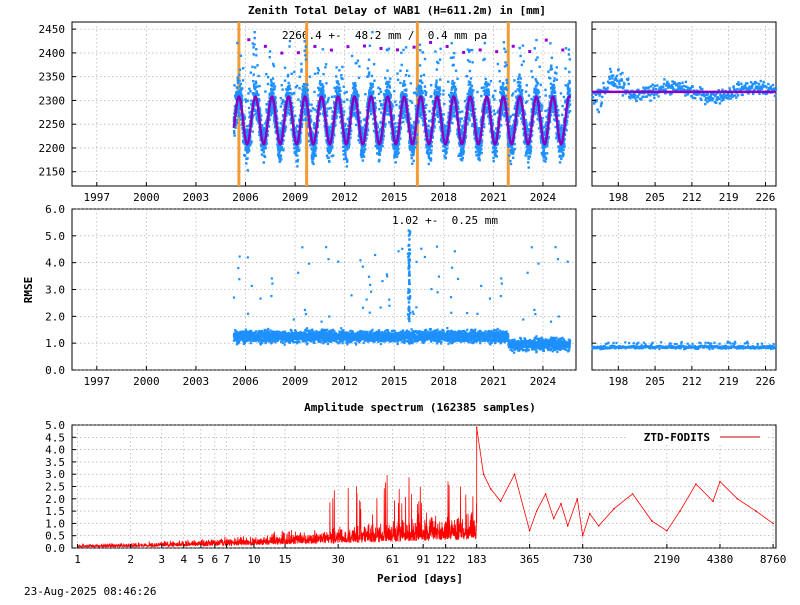  I want to click on ztd-annotation: 2266.4 +- 48.2 mm / 0.4 mm pa, so click(384, 35).